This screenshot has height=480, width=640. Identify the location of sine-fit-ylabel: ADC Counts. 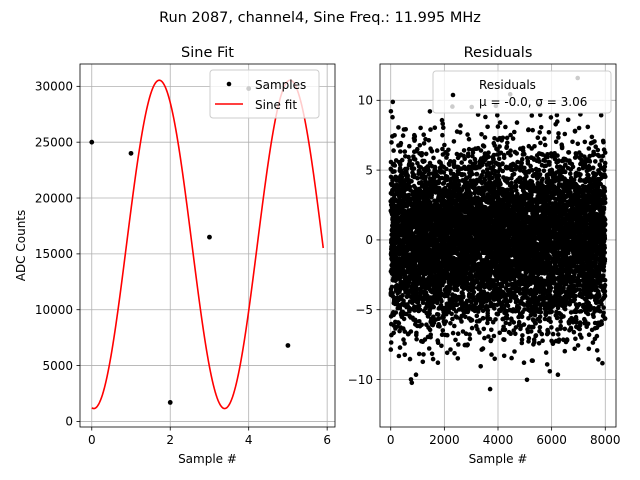
(21, 246).